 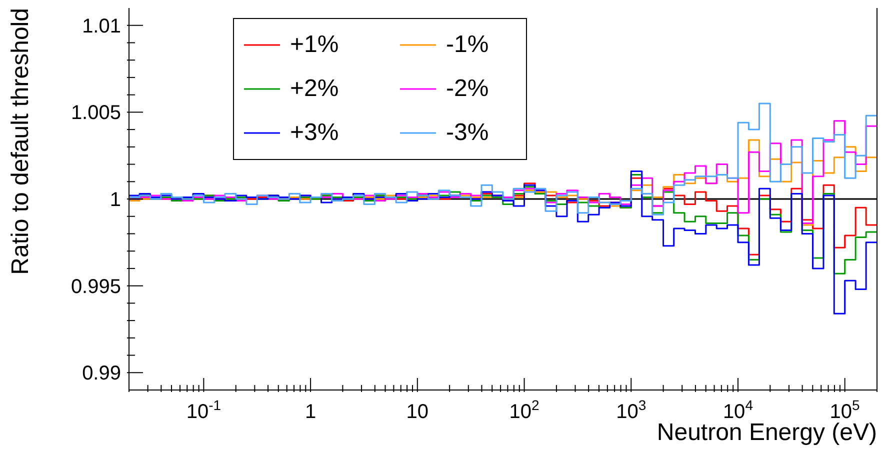 What do you see at coordinates (468, 89) in the screenshot?
I see `legend-label: -2%` at bounding box center [468, 89].